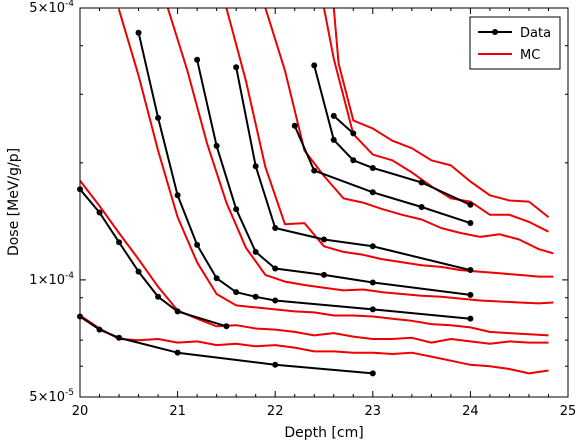 The height and width of the screenshot is (445, 581). Describe the element at coordinates (69, 393) in the screenshot. I see `y-tick-exponent: -5` at that location.